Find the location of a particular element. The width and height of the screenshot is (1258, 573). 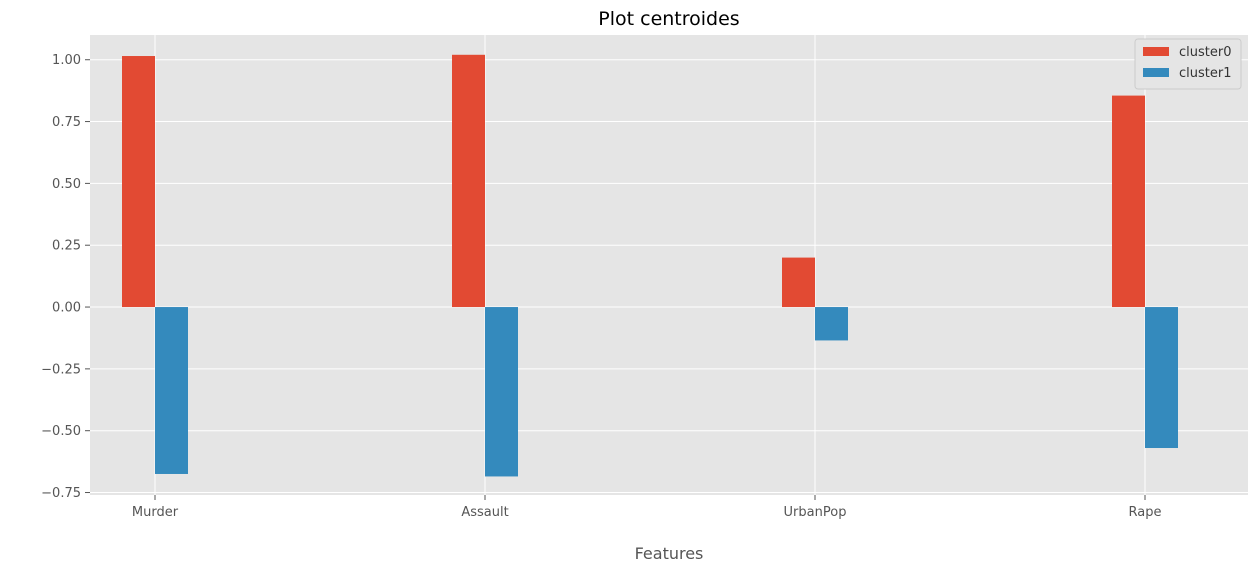

x-axis-label: Features is located at coordinates (669, 553).